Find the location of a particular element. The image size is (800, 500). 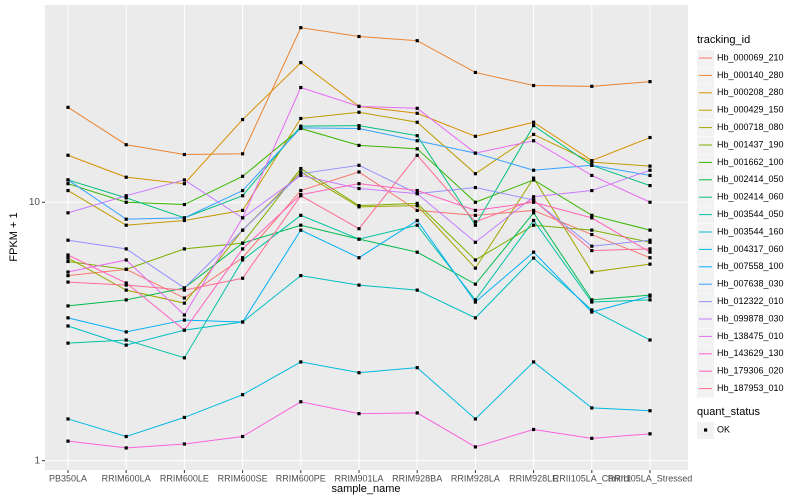

x-tick-label: RRIM600PE is located at coordinates (301, 478).